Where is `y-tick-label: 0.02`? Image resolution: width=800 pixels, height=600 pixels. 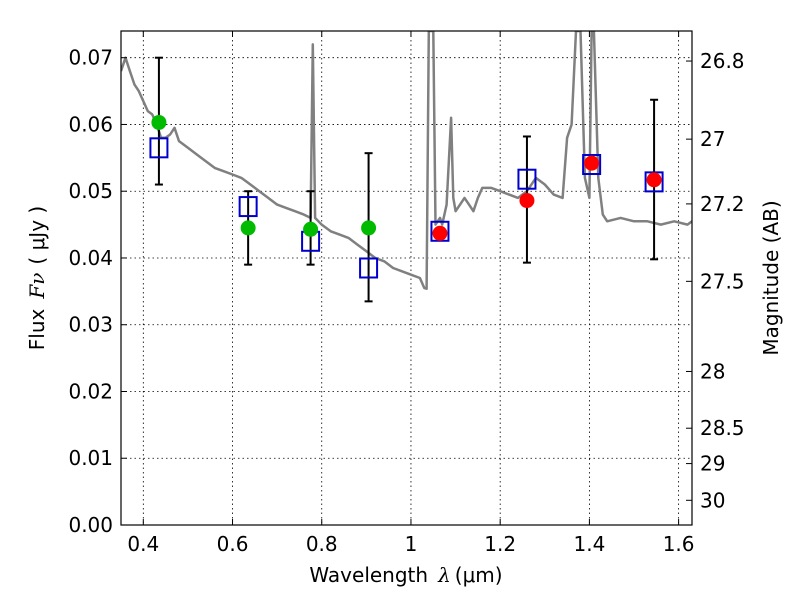
y-tick-label: 0.02 is located at coordinates (90, 391).